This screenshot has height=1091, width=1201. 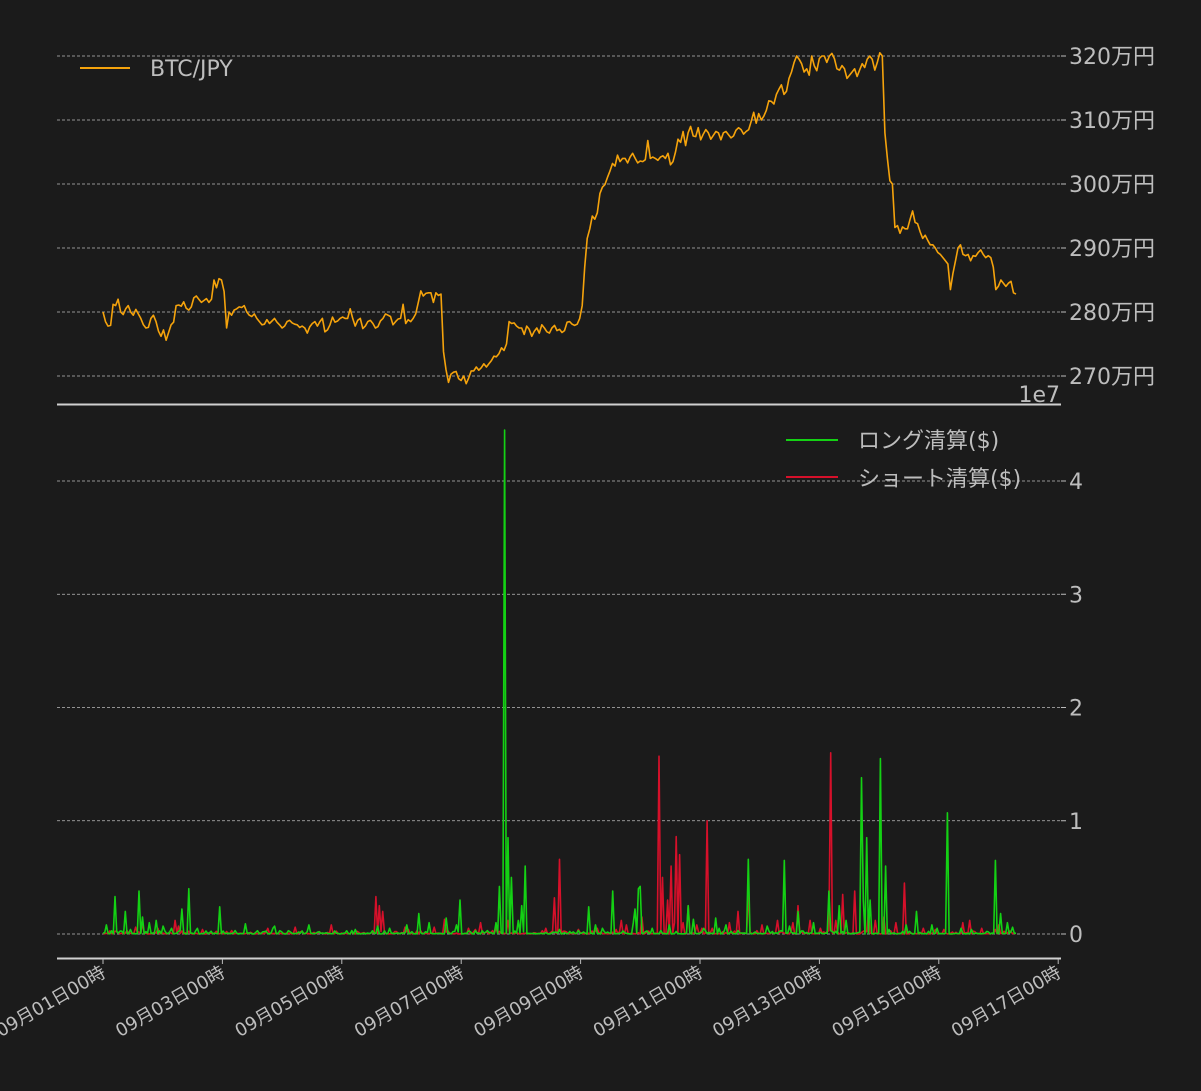 What do you see at coordinates (290, 1002) in the screenshot?
I see `x-tick-label: 09月05日00時` at bounding box center [290, 1002].